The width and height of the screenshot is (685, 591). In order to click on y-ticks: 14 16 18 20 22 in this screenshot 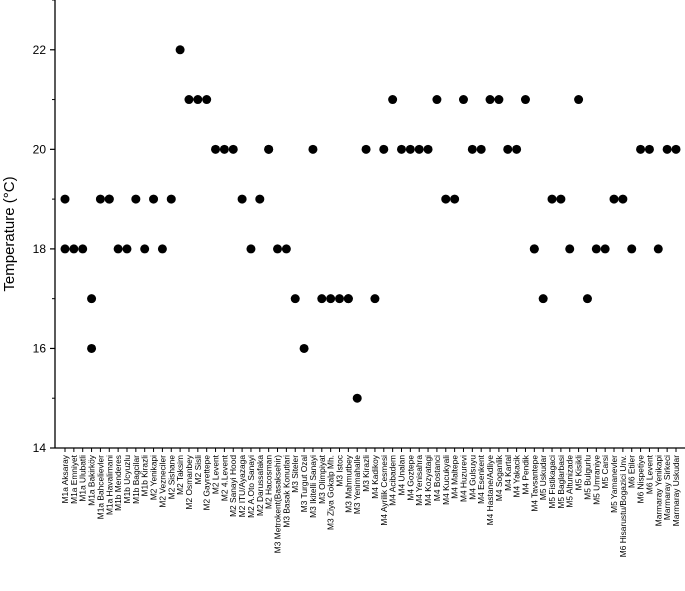, I will do `click(44, 227)`.